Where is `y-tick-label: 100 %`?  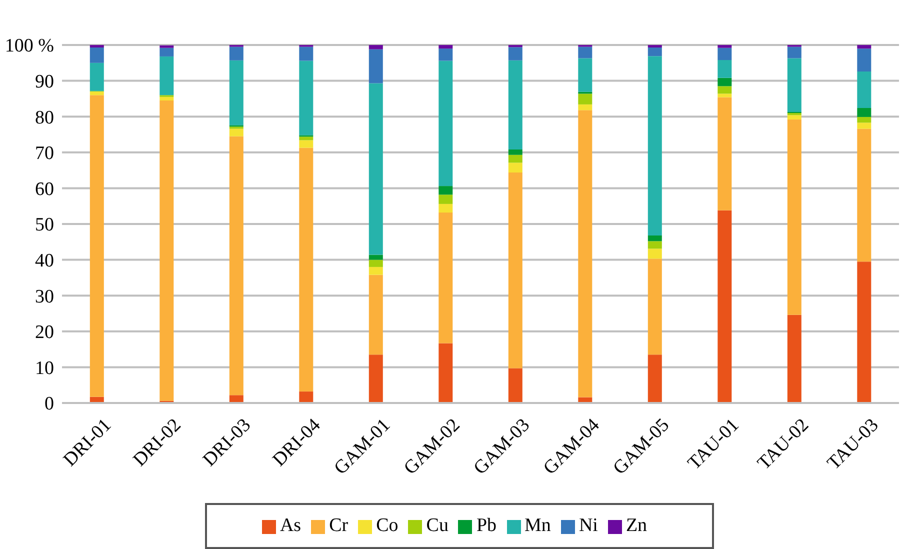
y-tick-label: 100 % is located at coordinates (29, 46).